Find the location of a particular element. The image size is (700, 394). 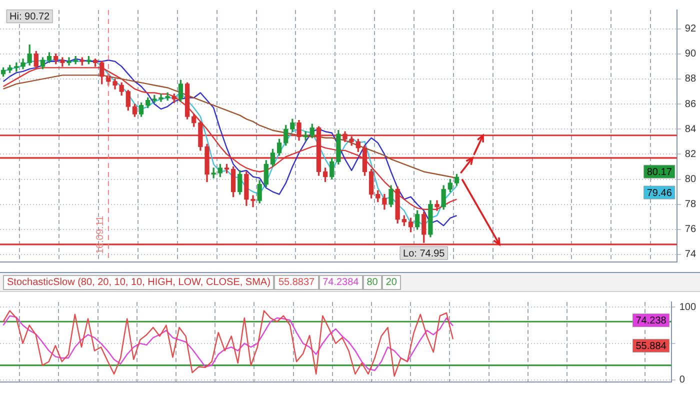

y-tick-label: 100 is located at coordinates (687, 307).